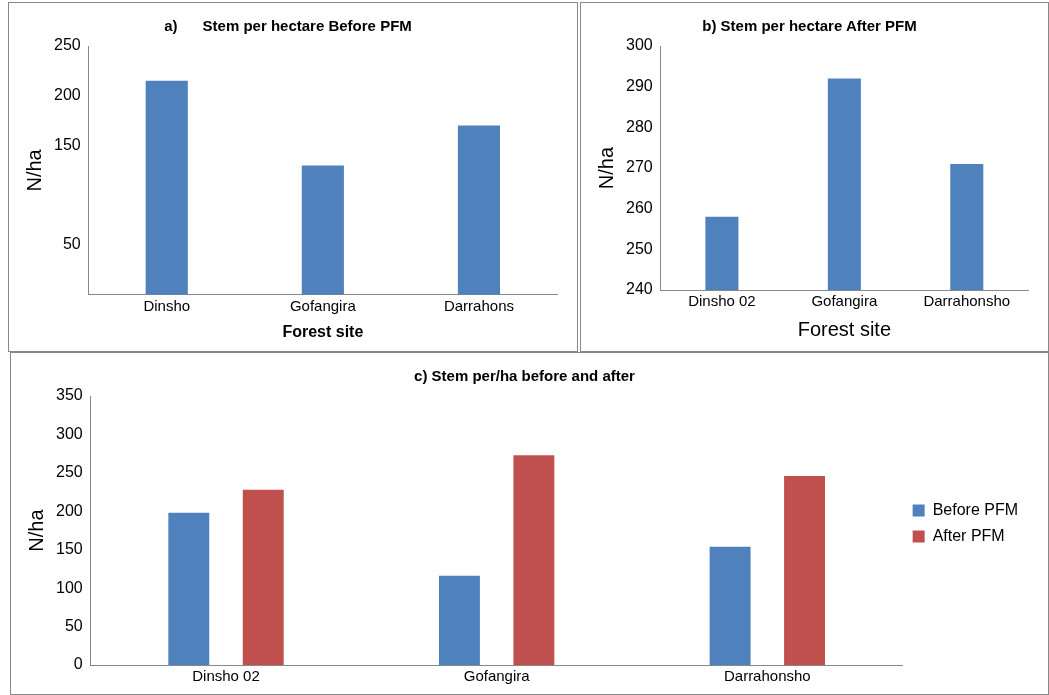 This screenshot has height=695, width=1049. Describe the element at coordinates (639, 167) in the screenshot. I see `y-tick-label: 270` at that location.